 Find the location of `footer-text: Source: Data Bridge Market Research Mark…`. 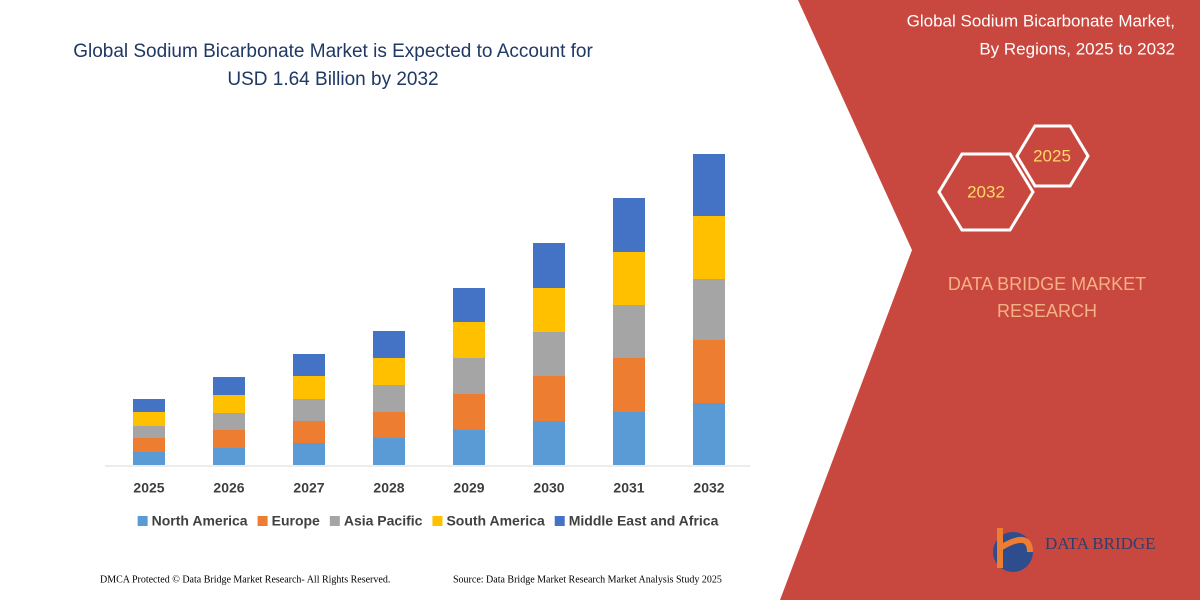

footer-text: Source: Data Bridge Market Research Mark… is located at coordinates (587, 579).